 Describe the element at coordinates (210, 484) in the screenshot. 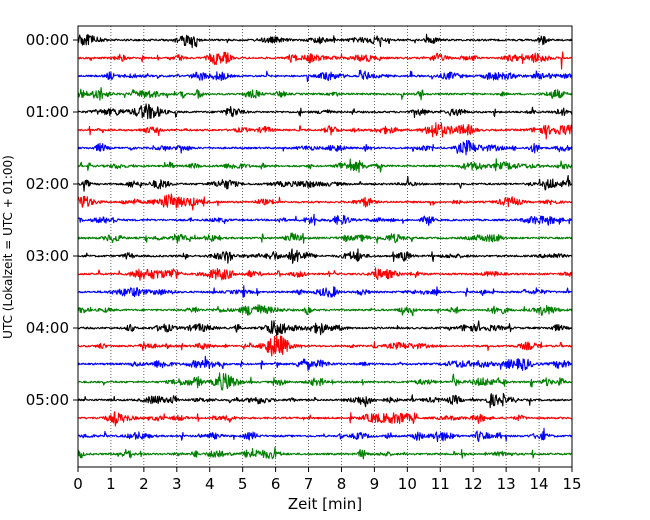

I see `x-tick-label: 4` at that location.